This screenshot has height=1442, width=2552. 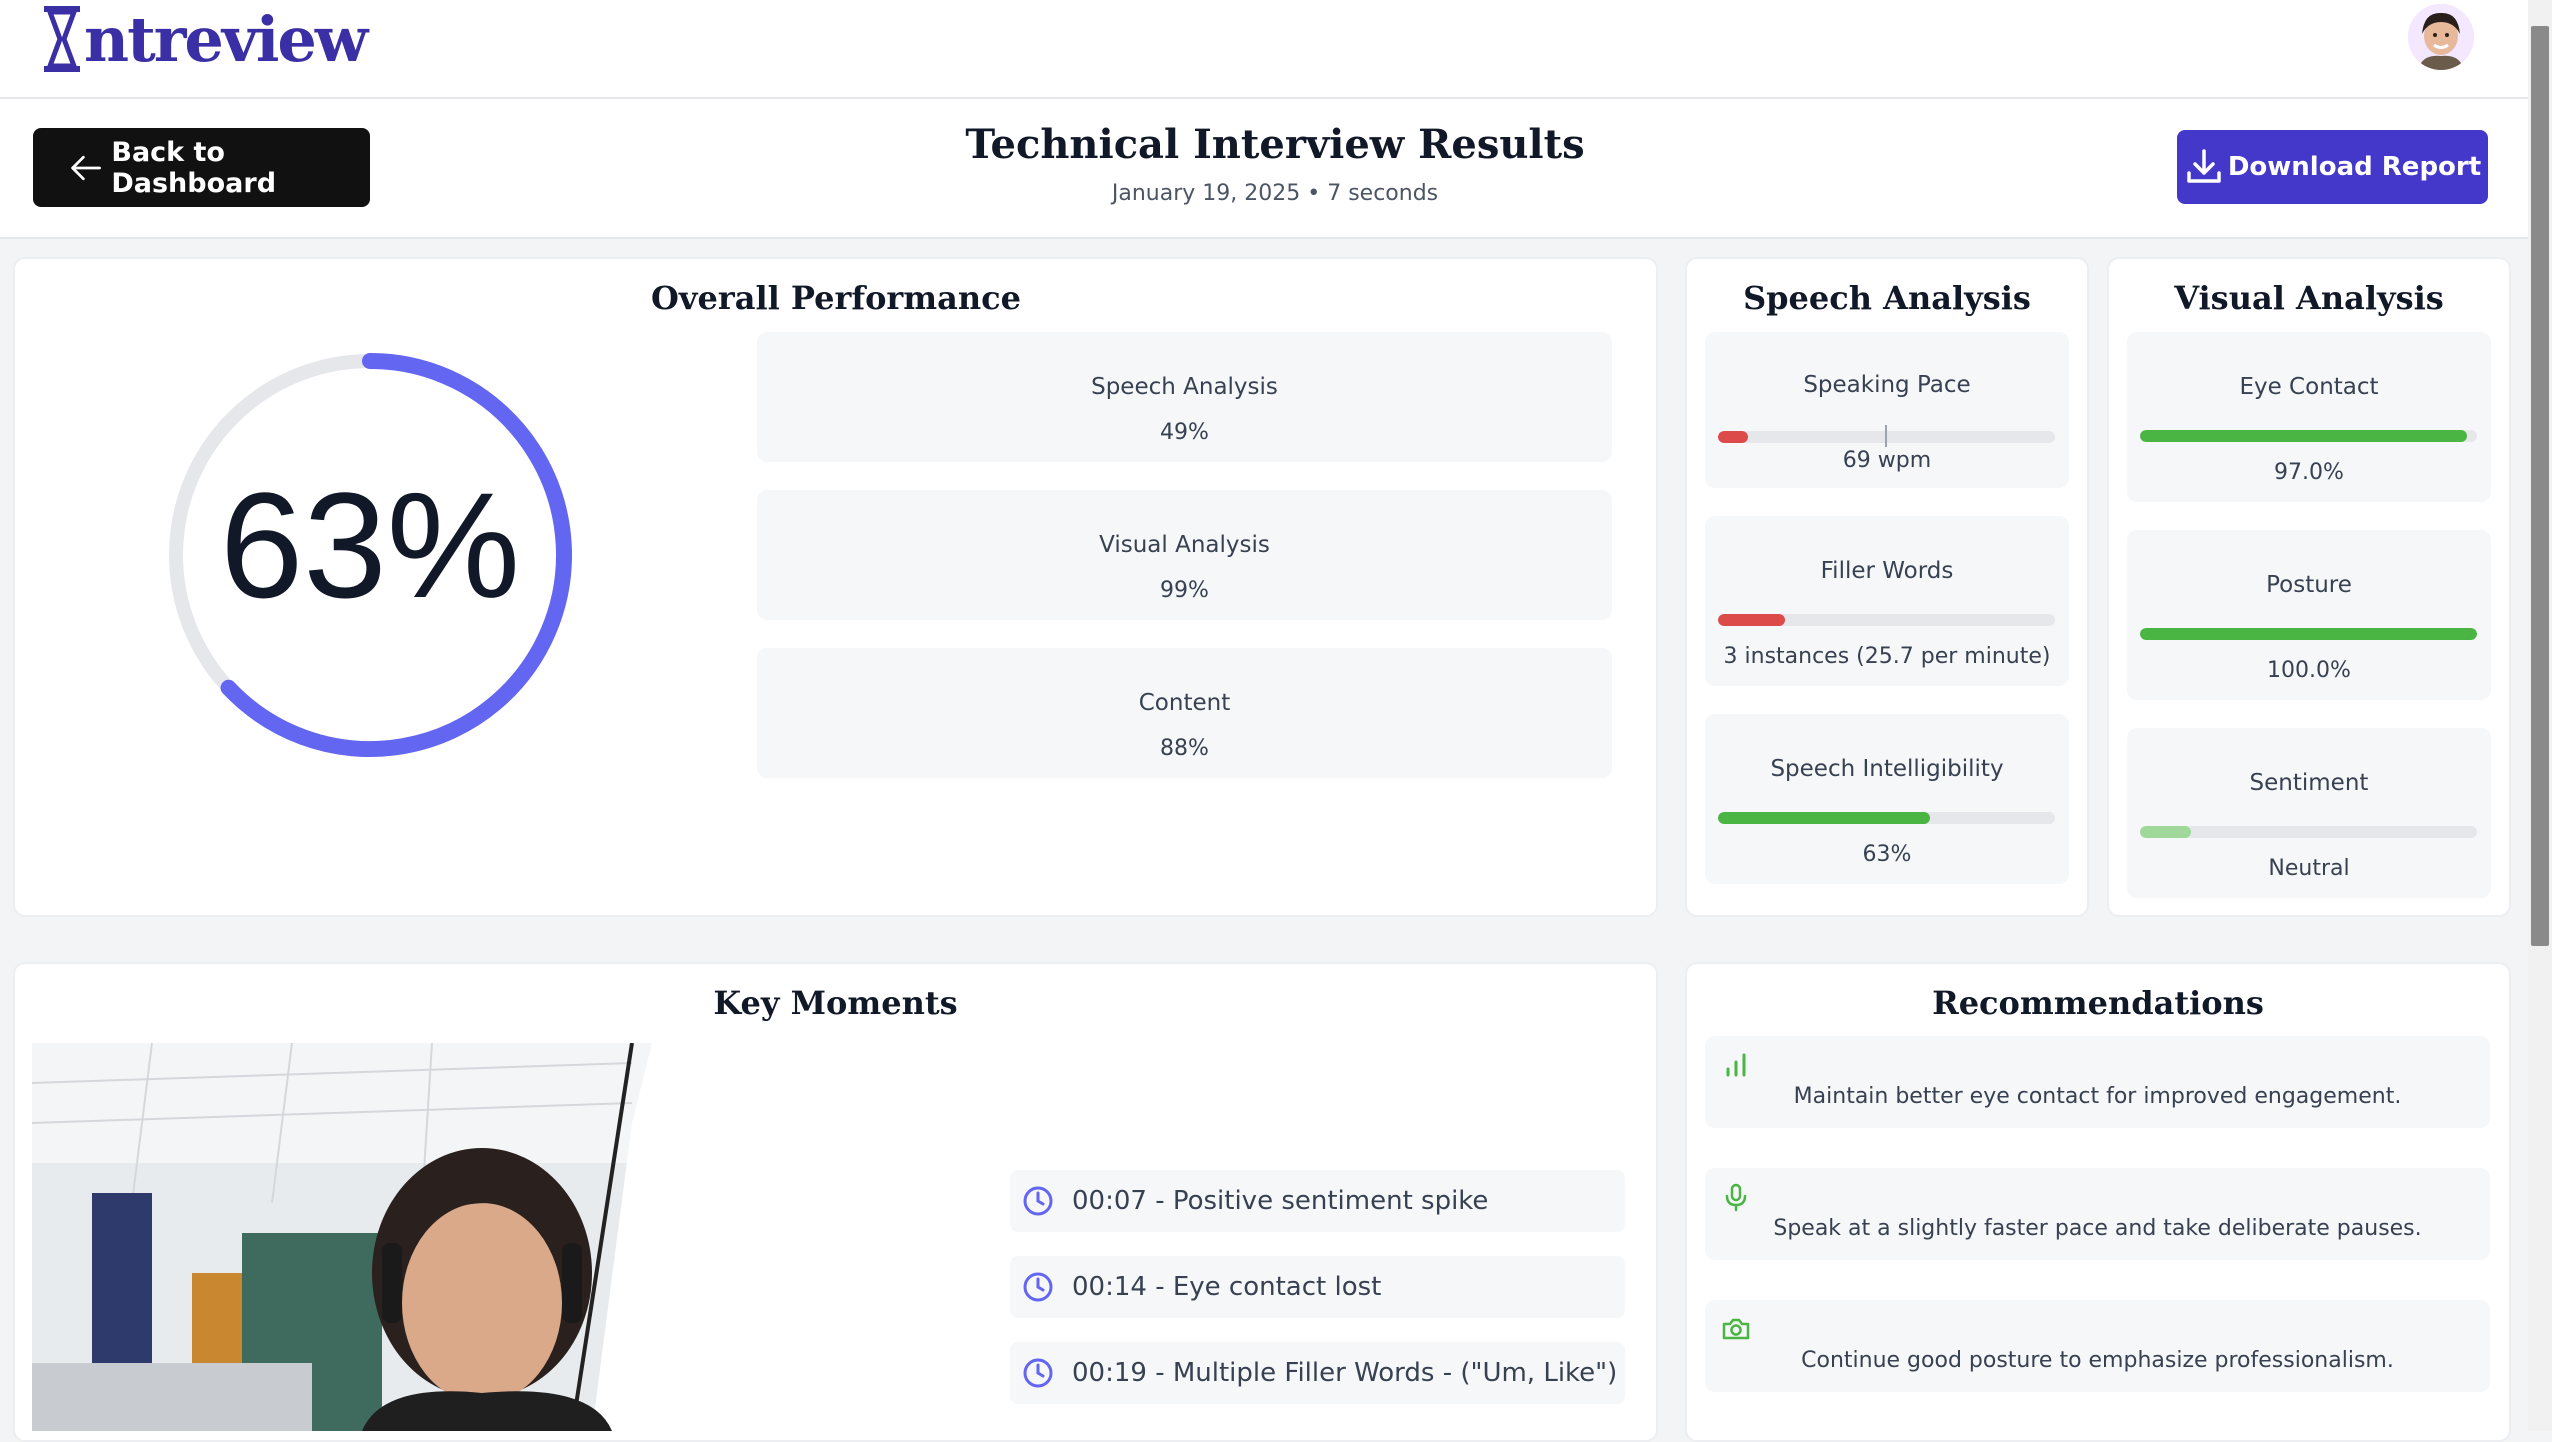 I want to click on download-icon, so click(x=2204, y=166).